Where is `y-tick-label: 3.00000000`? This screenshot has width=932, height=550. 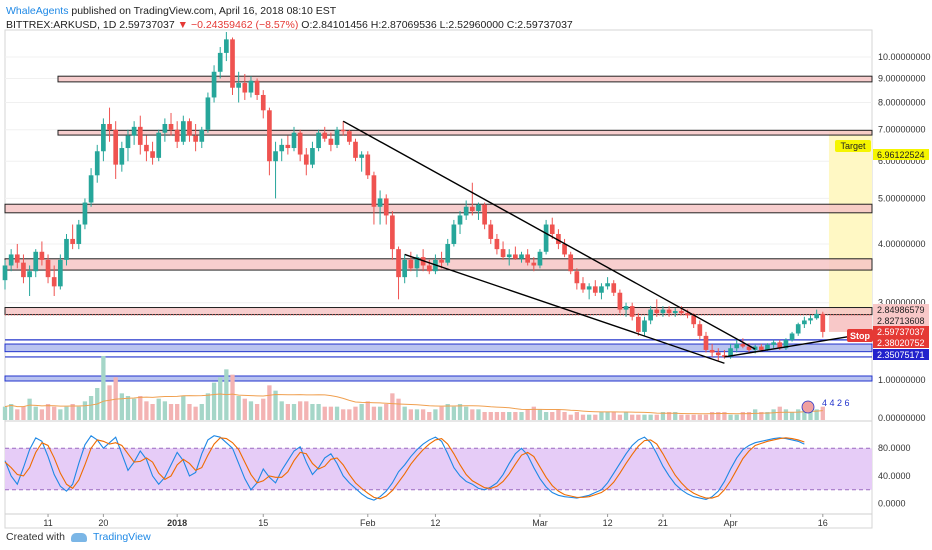
y-tick-label: 3.00000000 is located at coordinates (902, 303).